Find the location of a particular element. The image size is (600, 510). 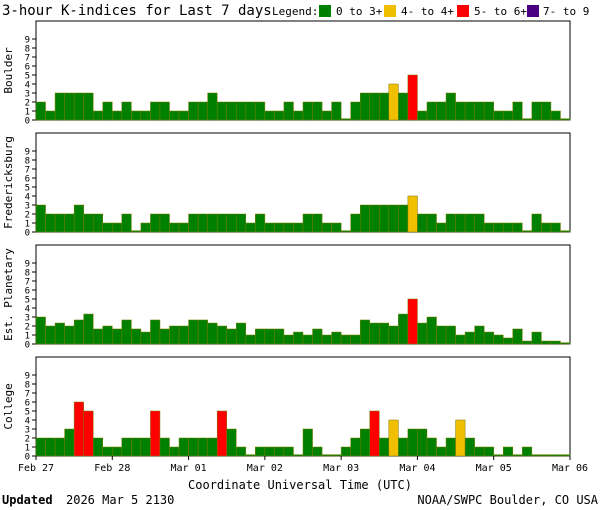

x-axis-title: Coordinate Universal Time (UTC) is located at coordinates (300, 485).